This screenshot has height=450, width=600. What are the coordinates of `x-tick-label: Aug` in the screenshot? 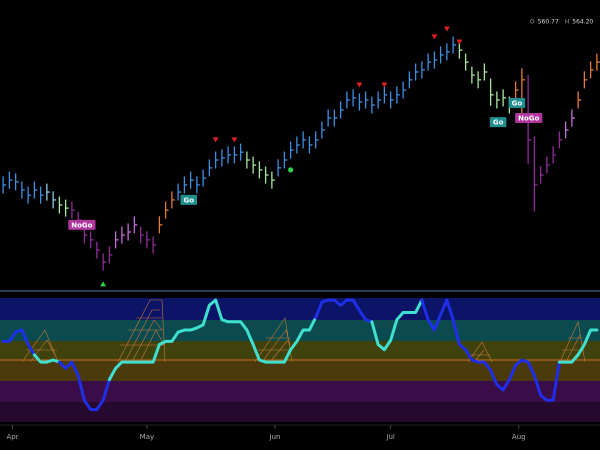 It's located at (519, 437).